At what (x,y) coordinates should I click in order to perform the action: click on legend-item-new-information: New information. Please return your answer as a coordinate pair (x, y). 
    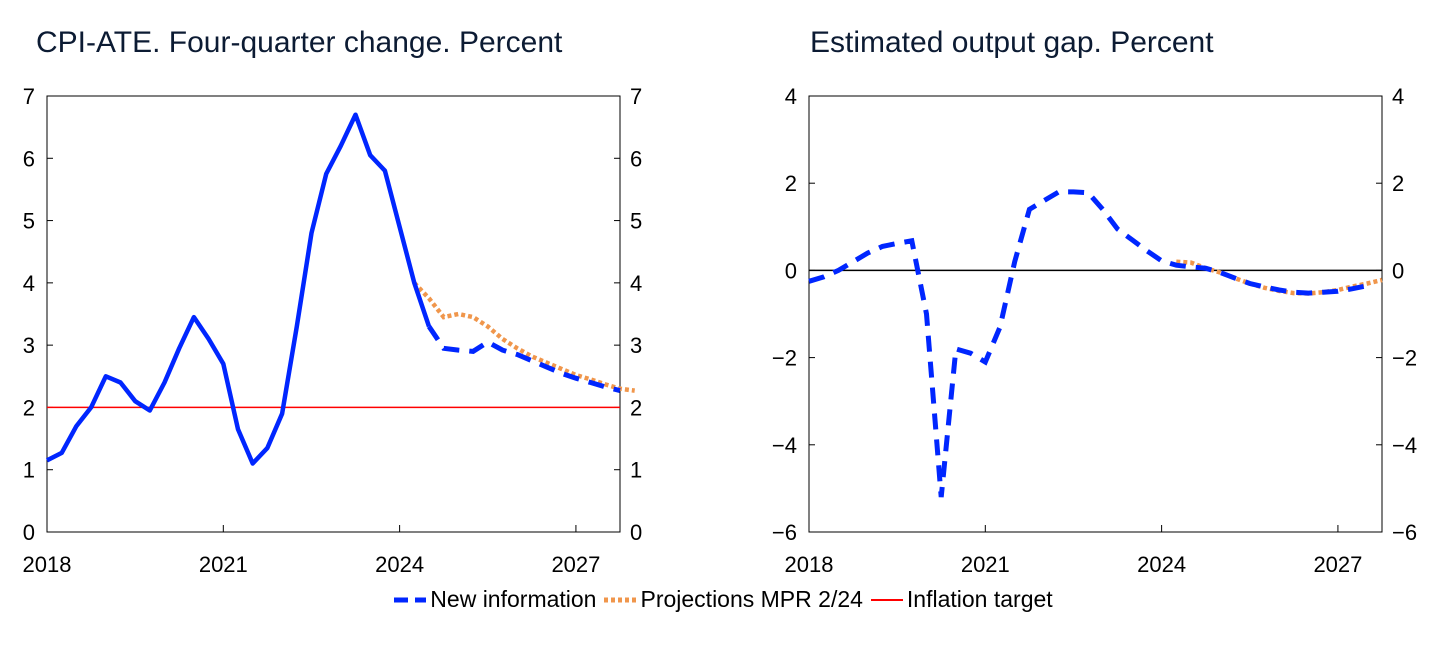
    Looking at the image, I should click on (494, 599).